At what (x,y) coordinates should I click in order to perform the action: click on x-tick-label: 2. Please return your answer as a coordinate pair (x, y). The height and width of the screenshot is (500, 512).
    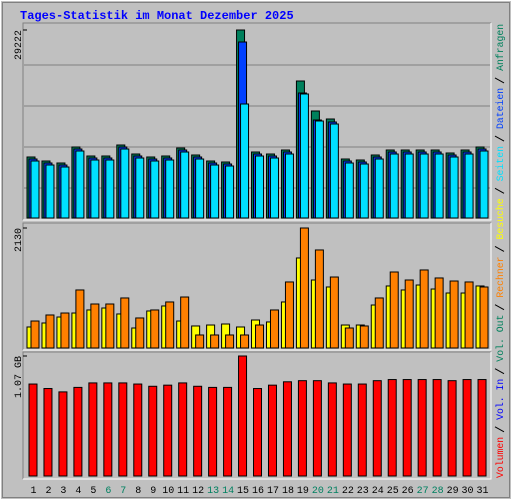
    Looking at the image, I should click on (48, 491).